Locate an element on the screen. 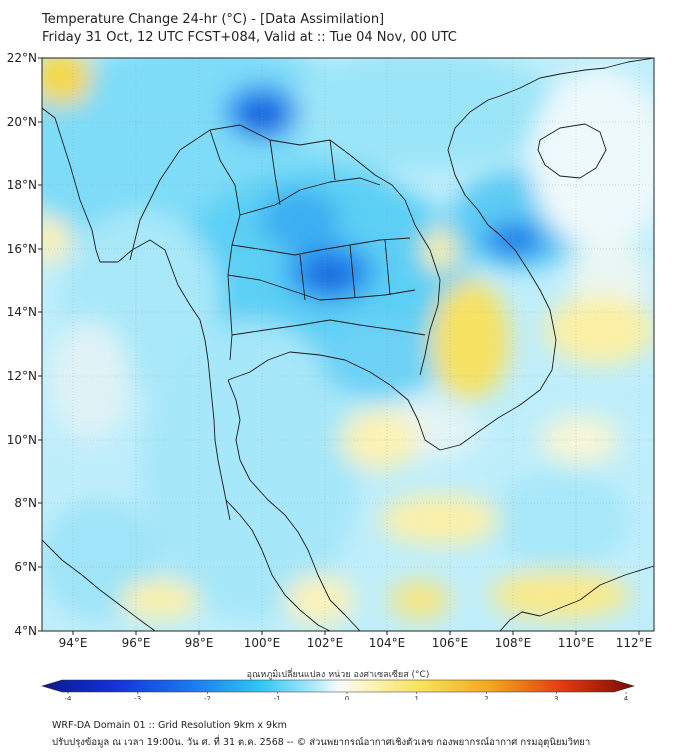  lat-label: 4°N is located at coordinates (25, 631).